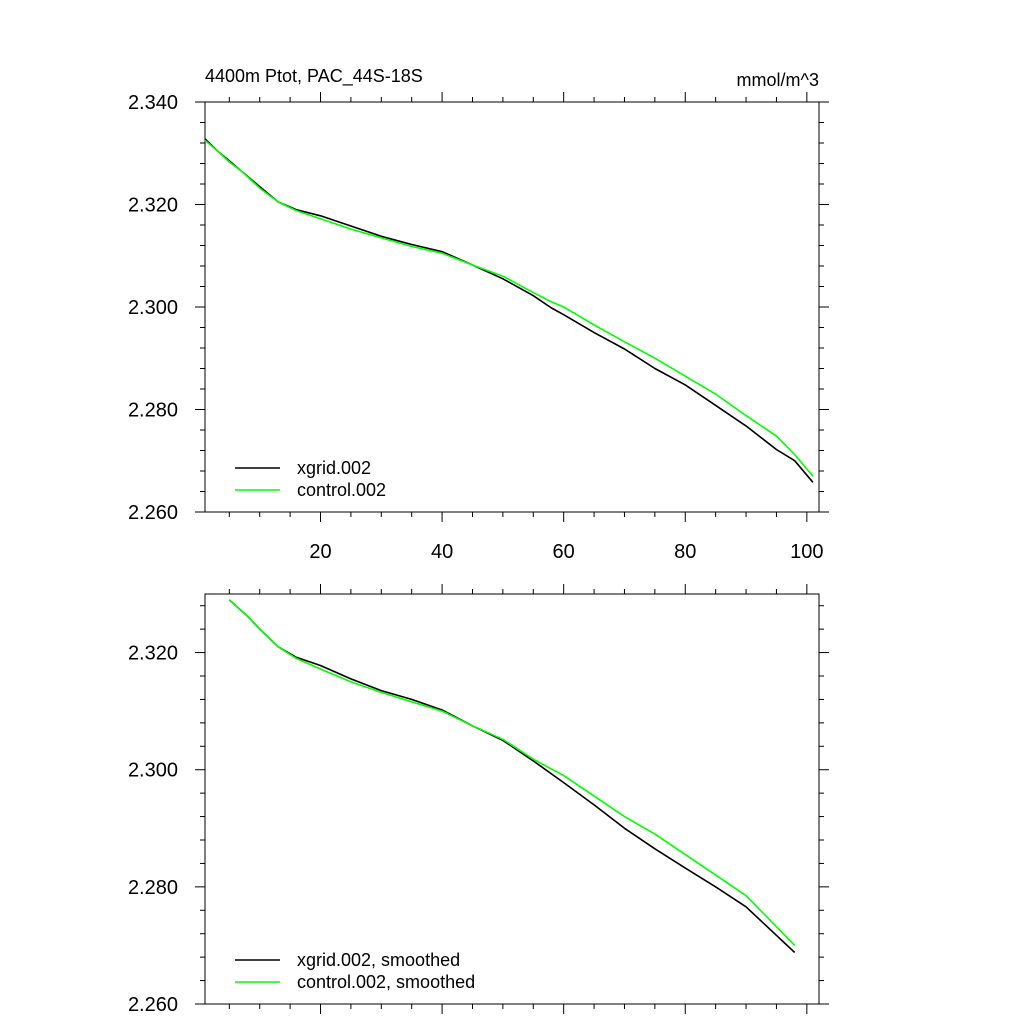 This screenshot has width=1024, height=1024. Describe the element at coordinates (341, 490) in the screenshot. I see `legend-label: control.002` at that location.